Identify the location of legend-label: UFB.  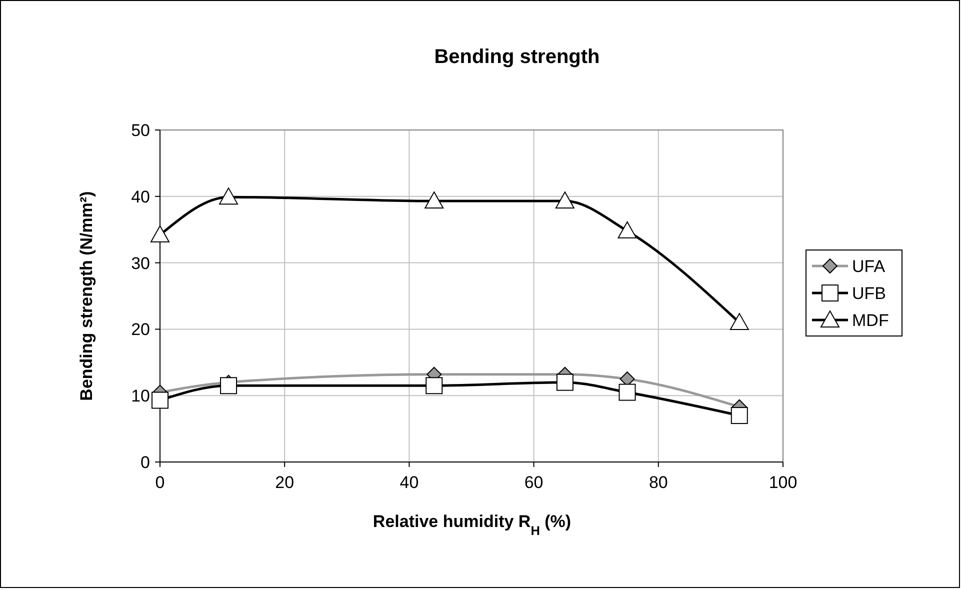
(869, 293).